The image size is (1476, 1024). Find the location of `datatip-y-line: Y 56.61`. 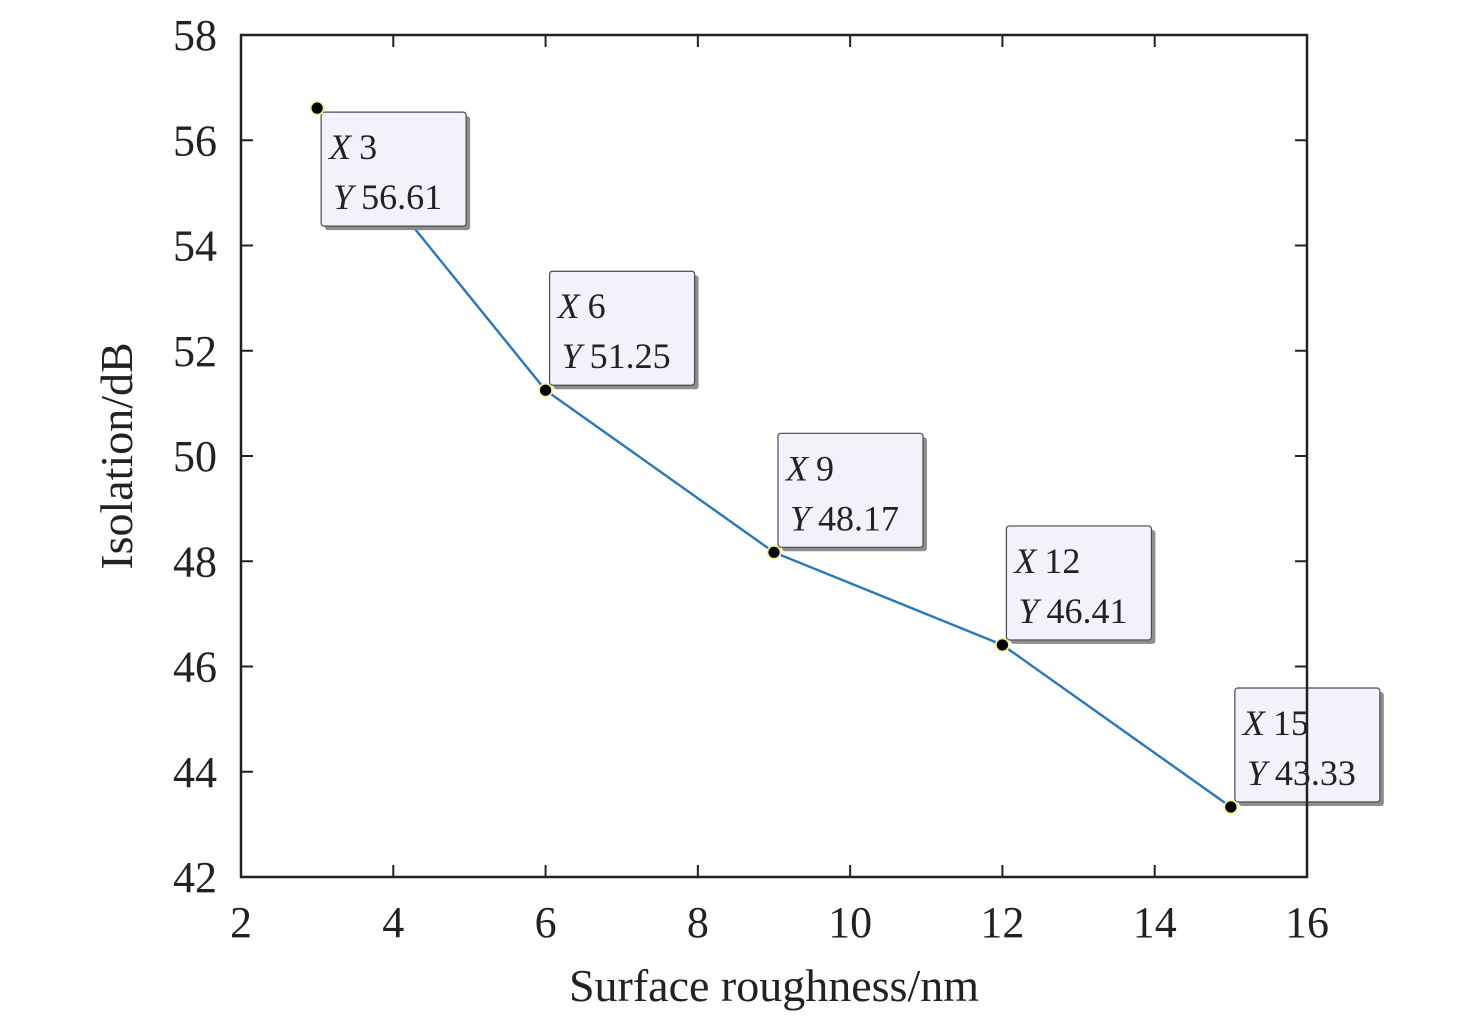

datatip-y-line: Y 56.61 is located at coordinates (387, 197).